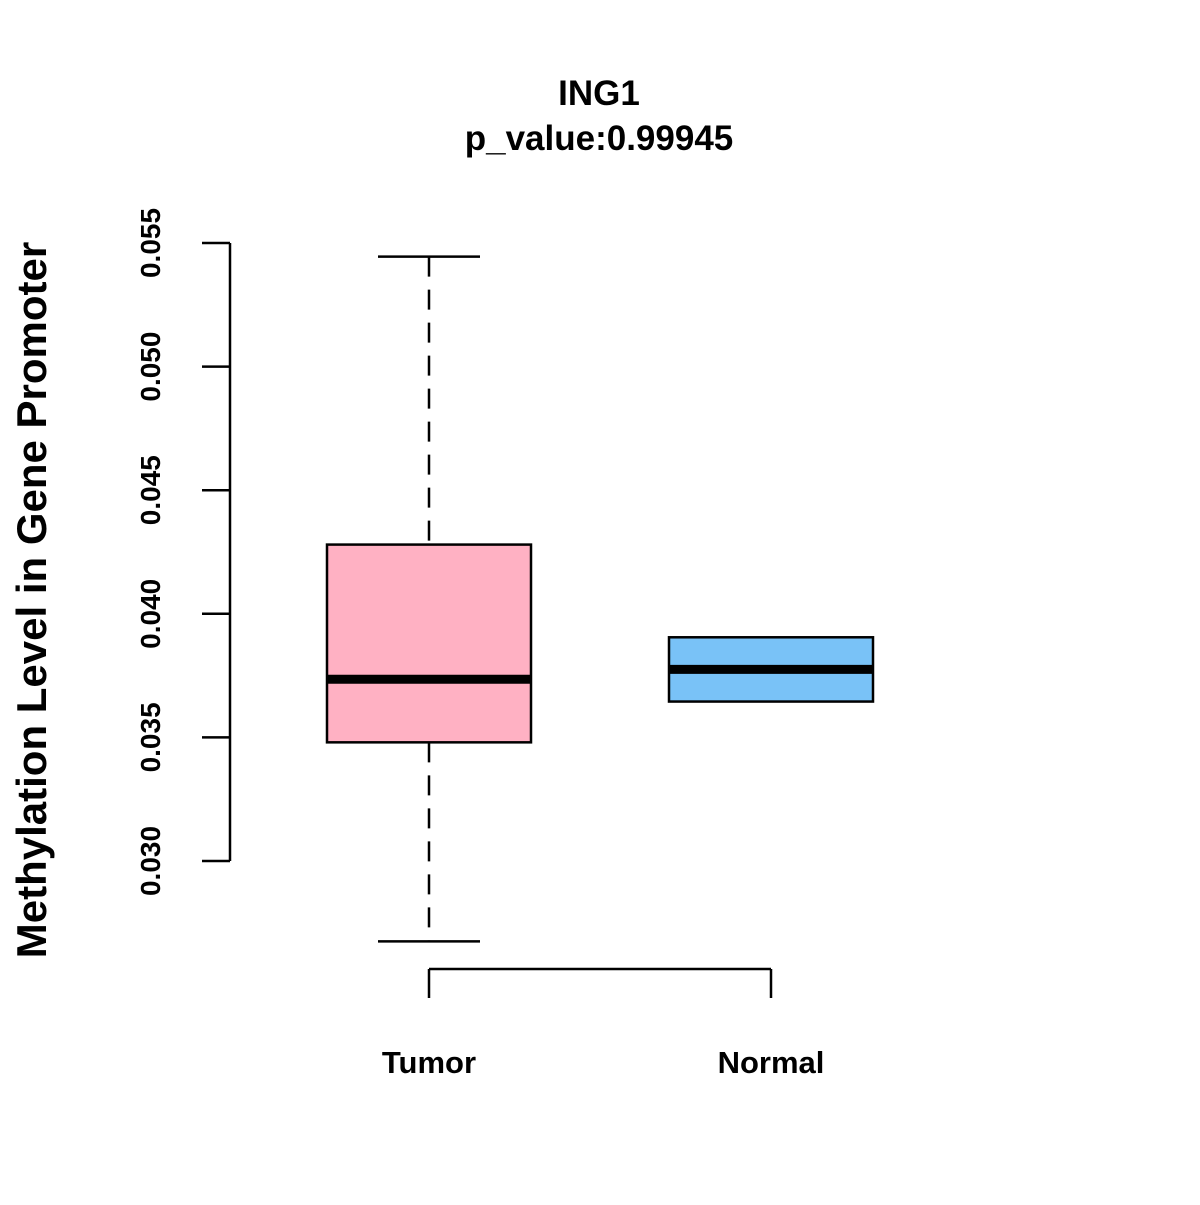 The image size is (1200, 1205). Describe the element at coordinates (150, 737) in the screenshot. I see `y-tick-label: 0.035` at that location.